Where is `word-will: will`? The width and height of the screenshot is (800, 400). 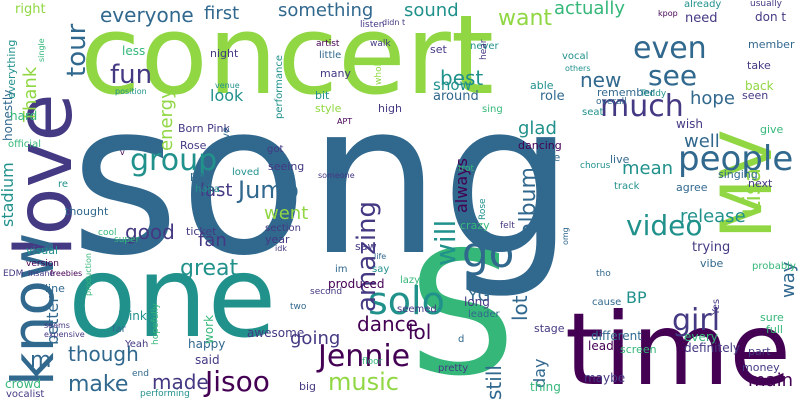
word-will: will is located at coordinates (445, 242).